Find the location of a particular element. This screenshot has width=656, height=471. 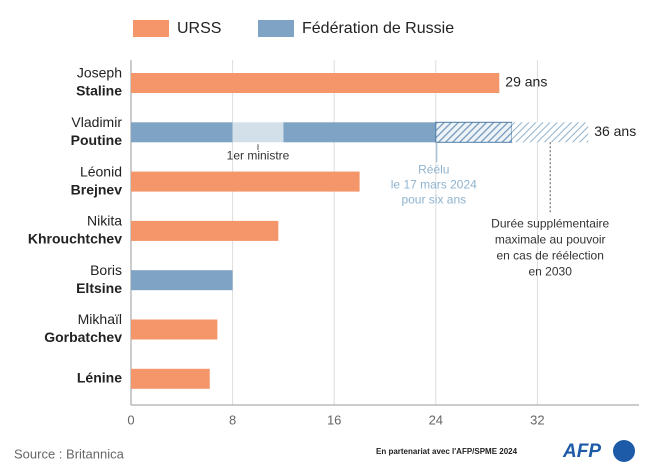

x-tick-label: 32 is located at coordinates (537, 419).